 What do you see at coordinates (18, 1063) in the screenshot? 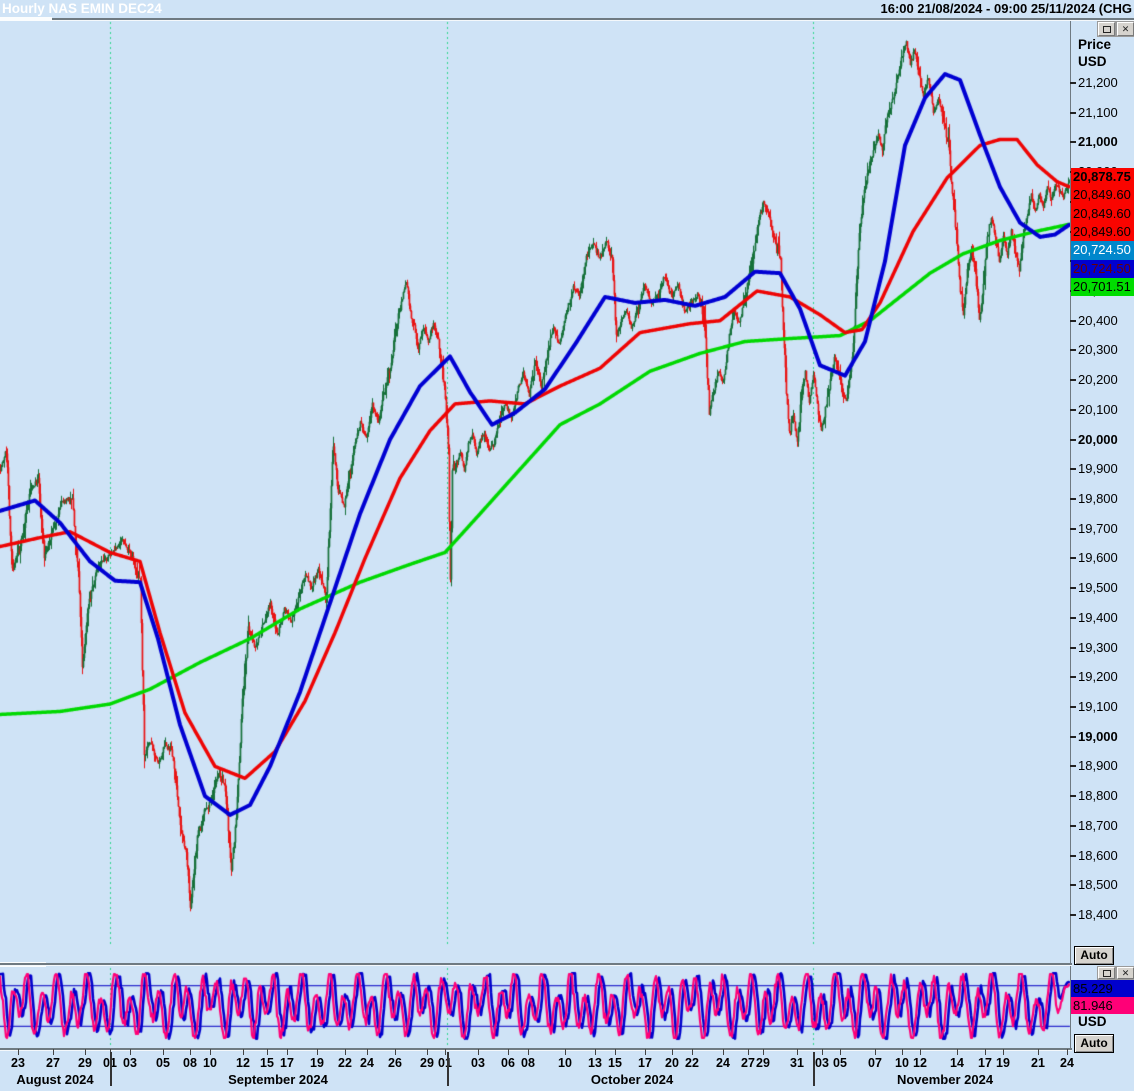
I see `date-label: 23` at bounding box center [18, 1063].